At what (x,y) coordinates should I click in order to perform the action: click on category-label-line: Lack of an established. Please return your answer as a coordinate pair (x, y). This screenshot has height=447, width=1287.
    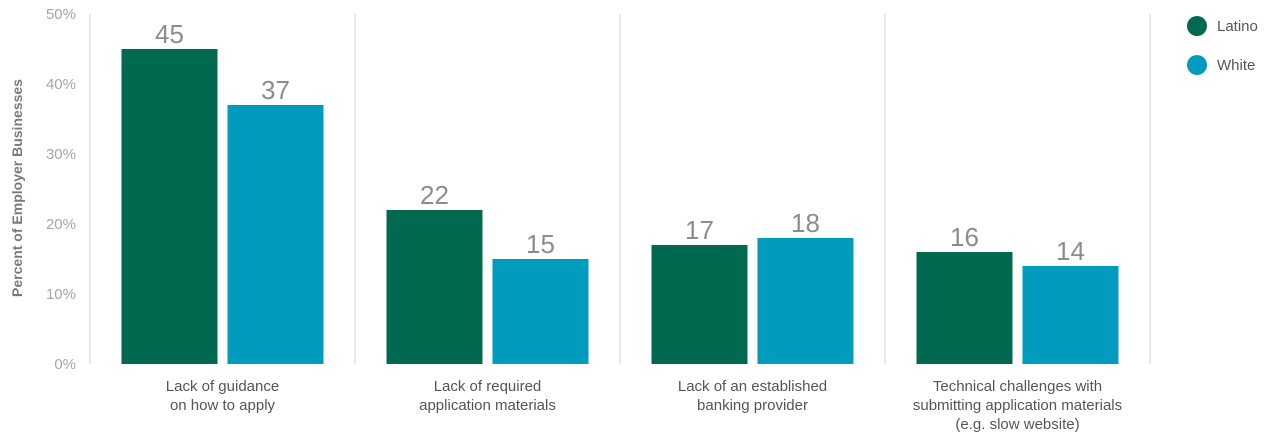
    Looking at the image, I should click on (752, 386).